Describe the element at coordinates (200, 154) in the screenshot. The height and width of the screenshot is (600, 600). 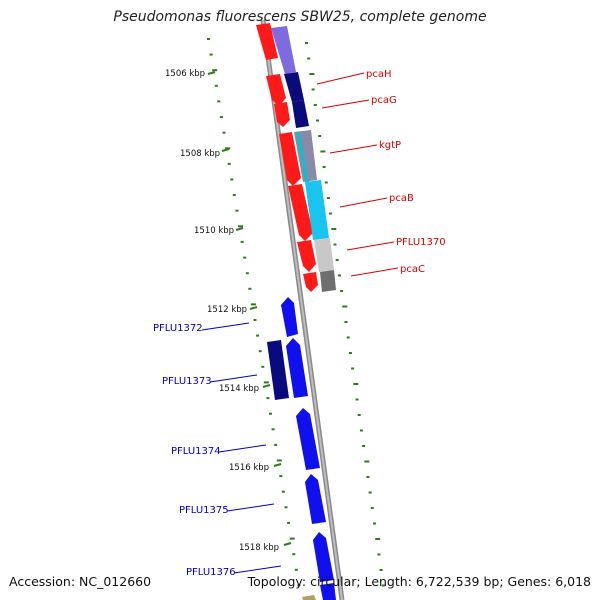
I see `scale-label: 1508 kbp` at that location.